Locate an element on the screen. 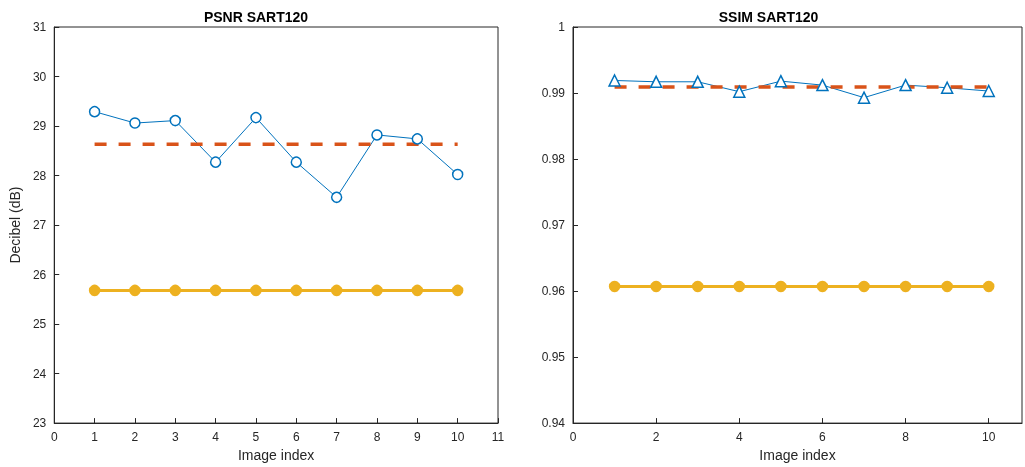 The width and height of the screenshot is (1025, 467). y-tick-label: 25 is located at coordinates (39, 324).